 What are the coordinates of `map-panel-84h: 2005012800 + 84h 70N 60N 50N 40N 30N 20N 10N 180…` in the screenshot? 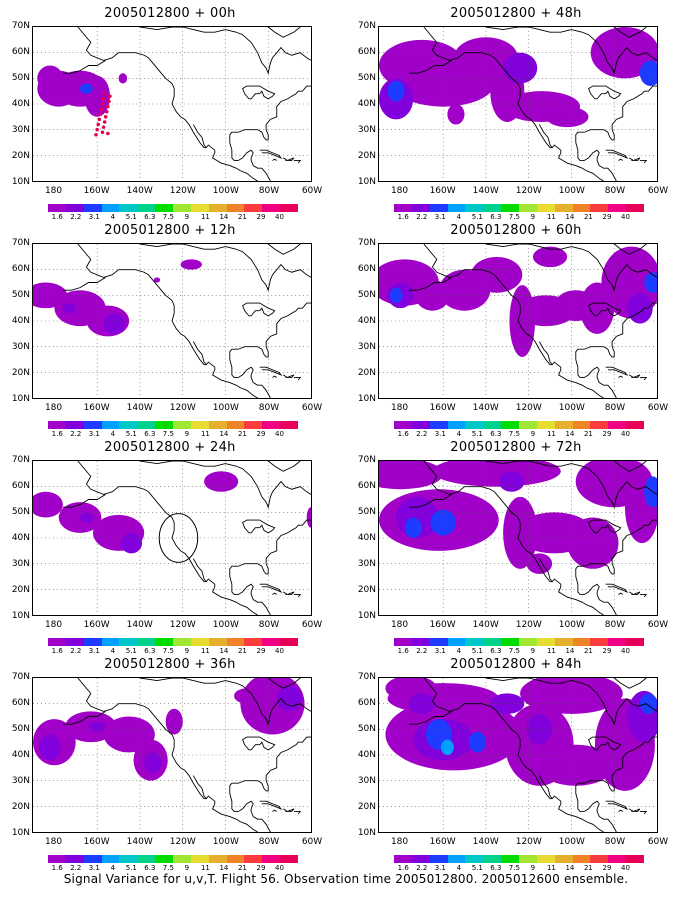 It's located at (516, 766).